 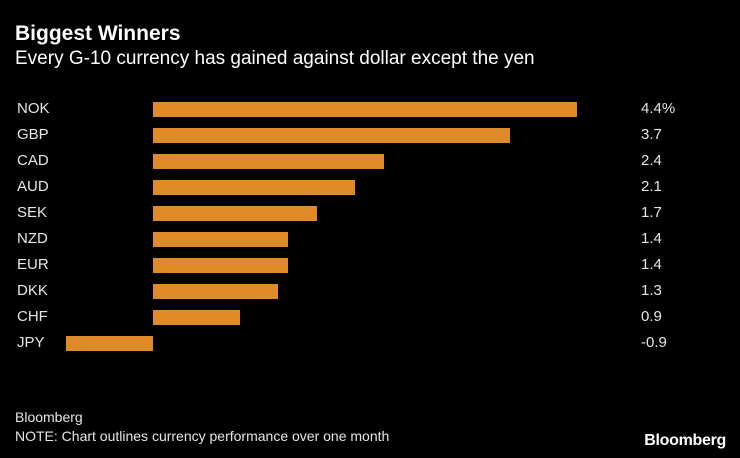 What do you see at coordinates (32, 212) in the screenshot?
I see `category-label: SEK` at bounding box center [32, 212].